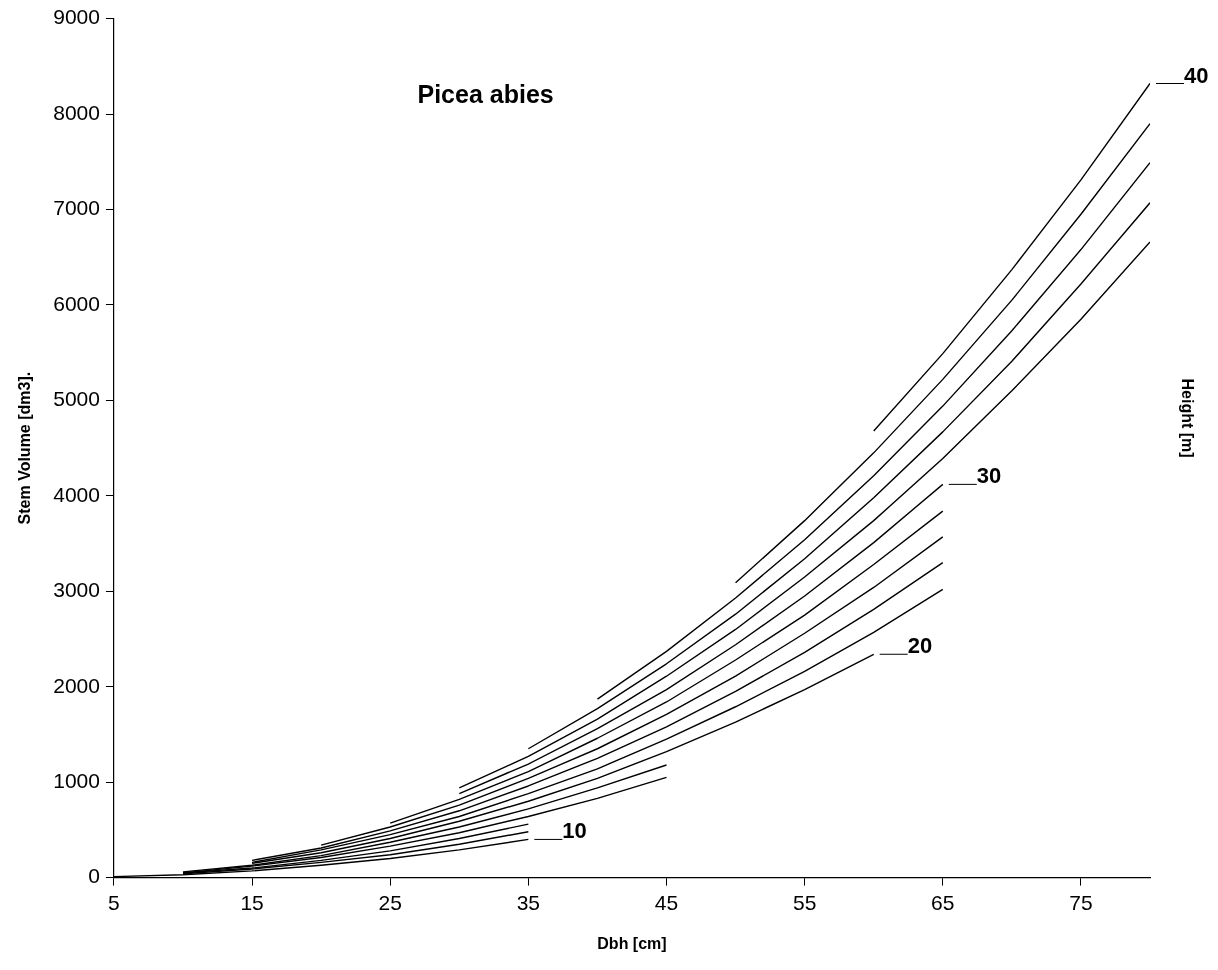  Describe the element at coordinates (1196, 75) in the screenshot. I see `annotation: 40` at that location.